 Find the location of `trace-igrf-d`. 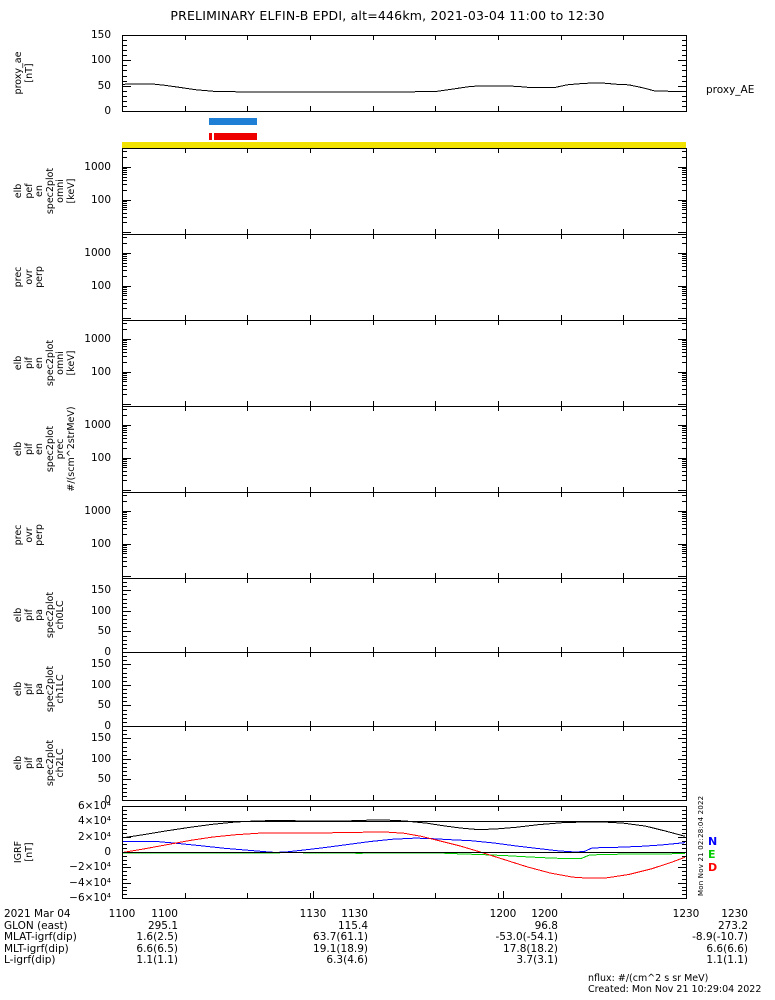

trace-igrf-d is located at coordinates (404, 855).